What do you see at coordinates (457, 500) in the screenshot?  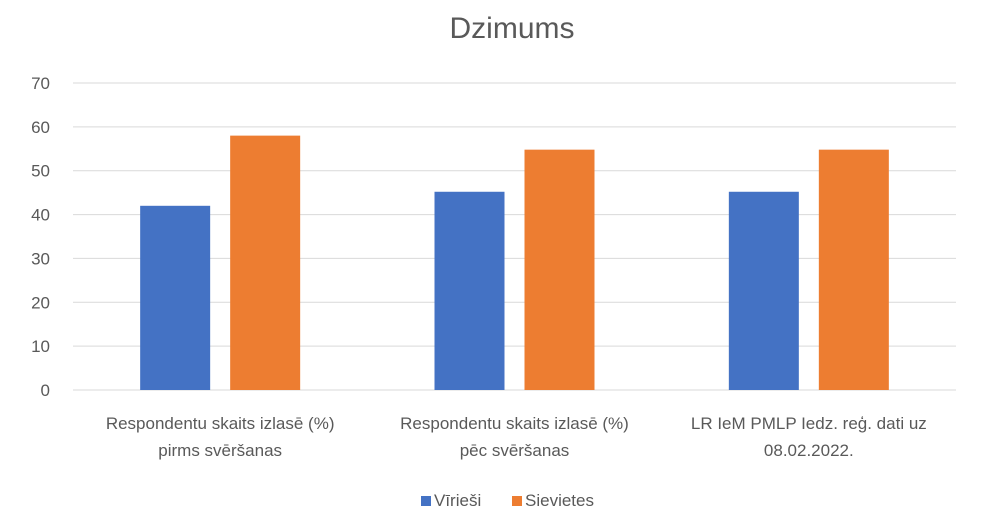 I see `legend-label: Vīrieši` at bounding box center [457, 500].